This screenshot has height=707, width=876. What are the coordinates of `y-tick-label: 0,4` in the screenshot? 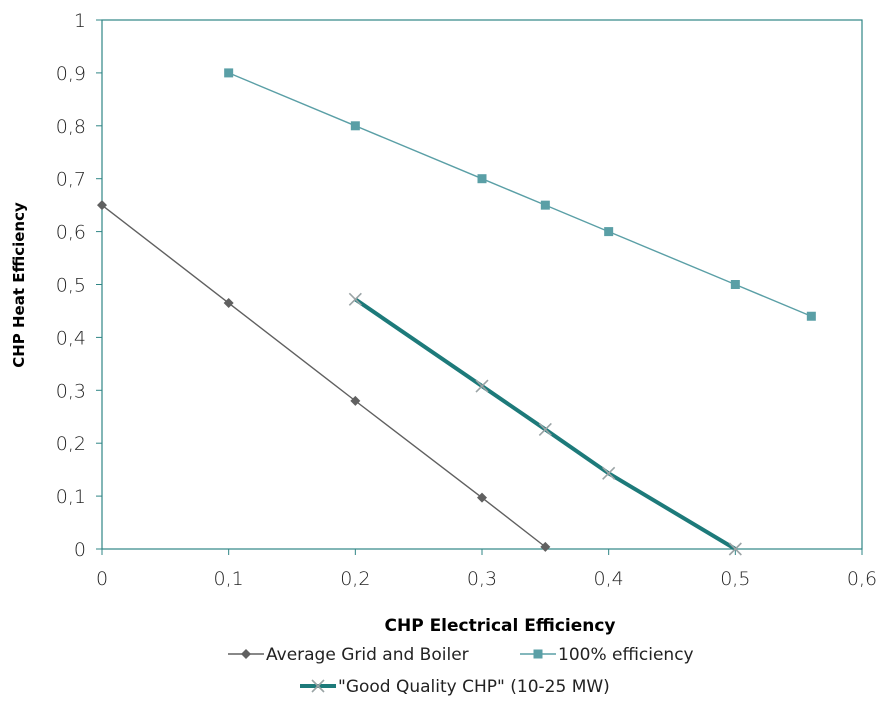 It's located at (71, 338).